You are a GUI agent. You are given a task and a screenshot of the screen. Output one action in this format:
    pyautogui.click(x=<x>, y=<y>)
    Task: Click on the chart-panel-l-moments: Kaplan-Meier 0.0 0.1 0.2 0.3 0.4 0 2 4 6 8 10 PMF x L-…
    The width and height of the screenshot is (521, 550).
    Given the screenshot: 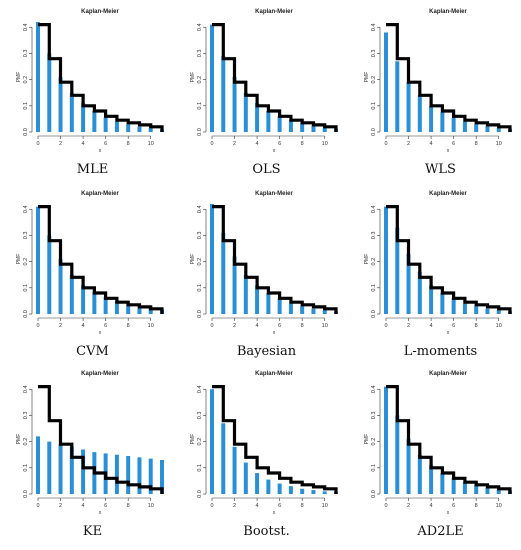 What is the action you would take?
    pyautogui.click(x=437, y=277)
    